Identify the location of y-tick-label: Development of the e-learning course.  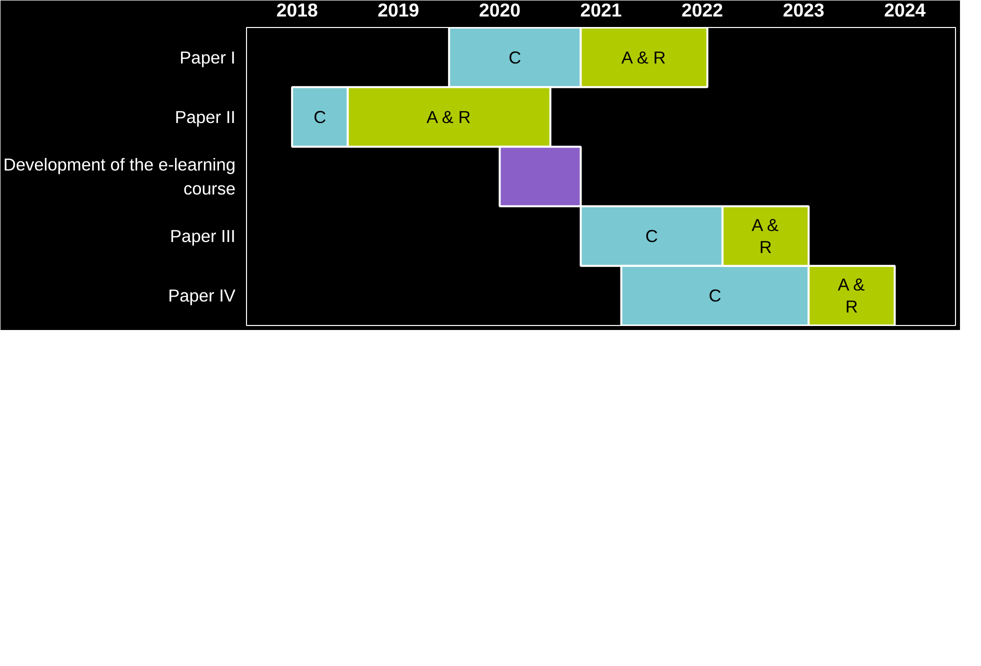
(119, 176).